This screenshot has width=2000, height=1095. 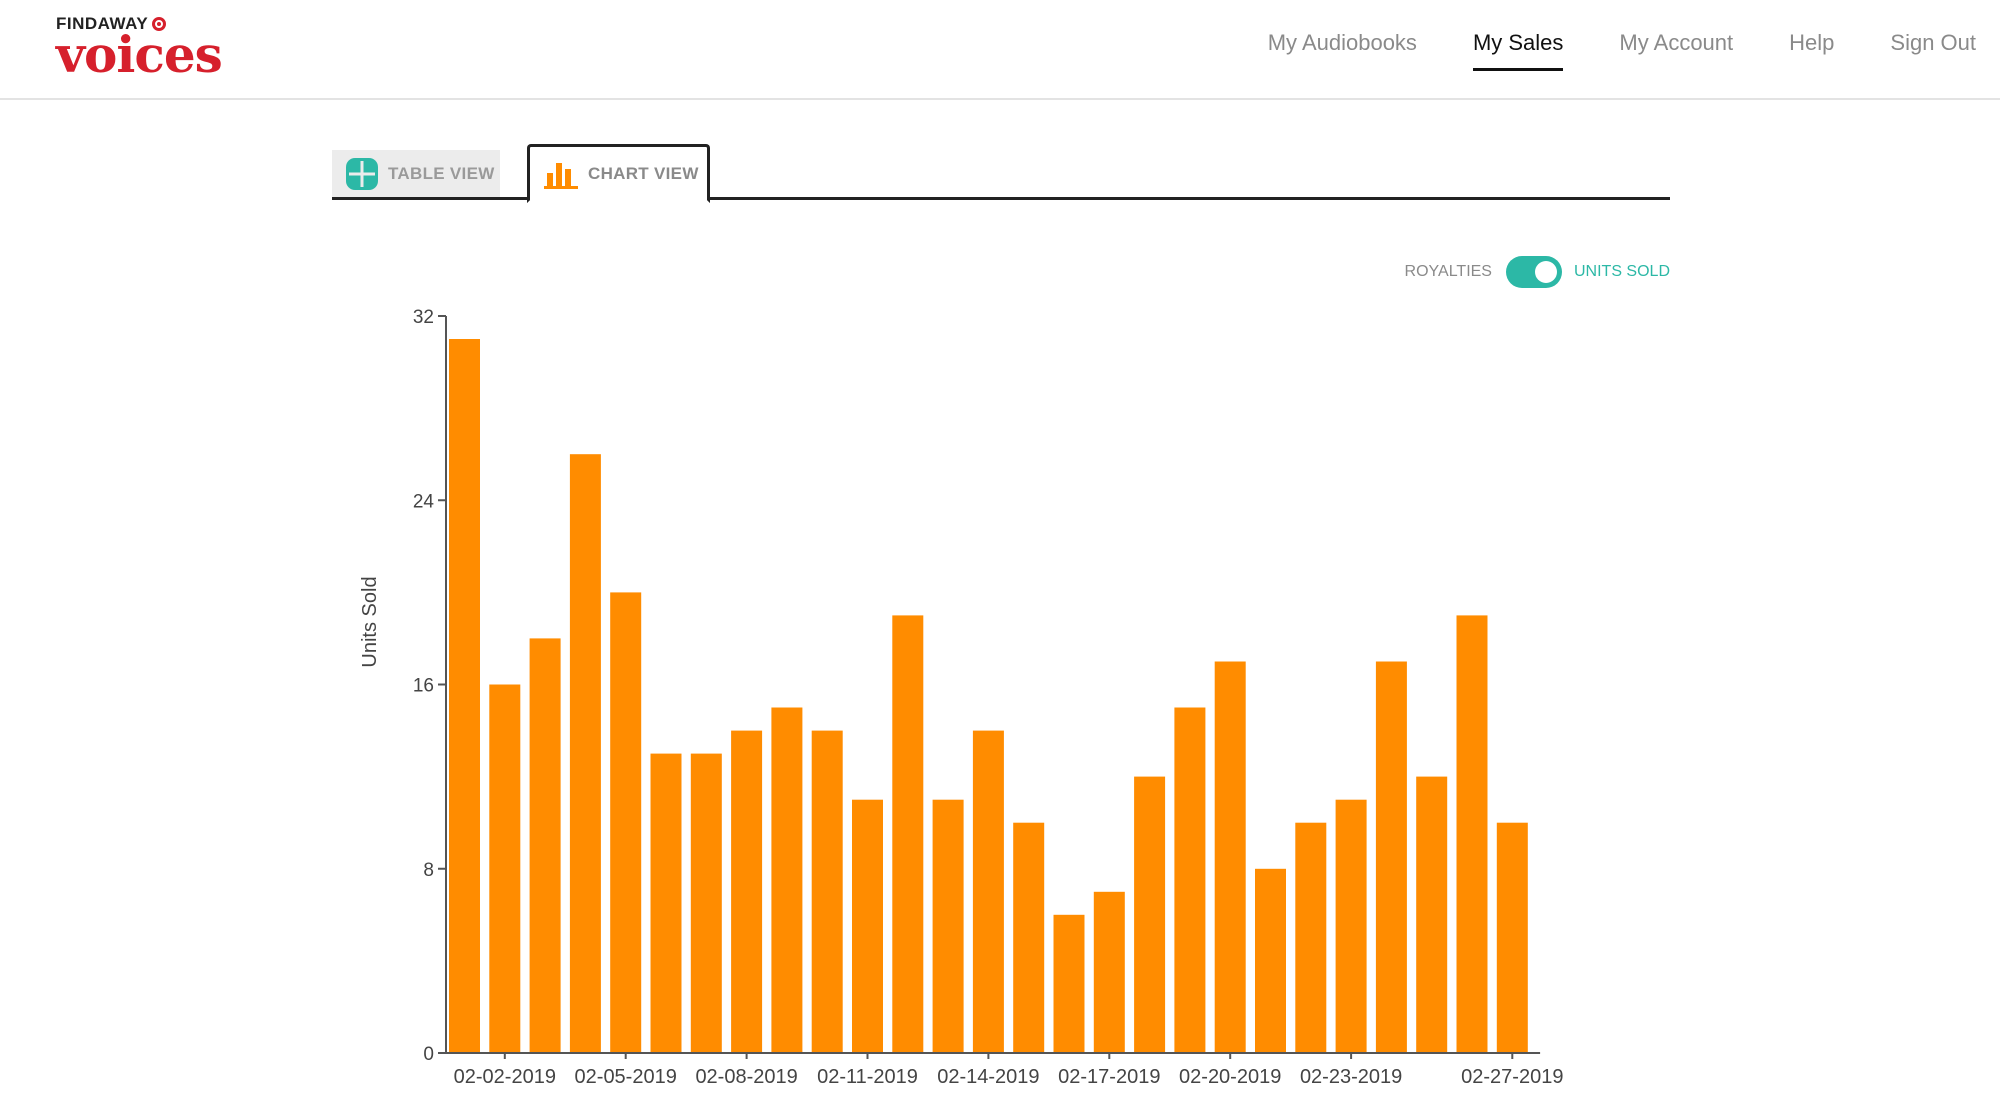 What do you see at coordinates (423, 317) in the screenshot?
I see `y-tick-label: 32` at bounding box center [423, 317].